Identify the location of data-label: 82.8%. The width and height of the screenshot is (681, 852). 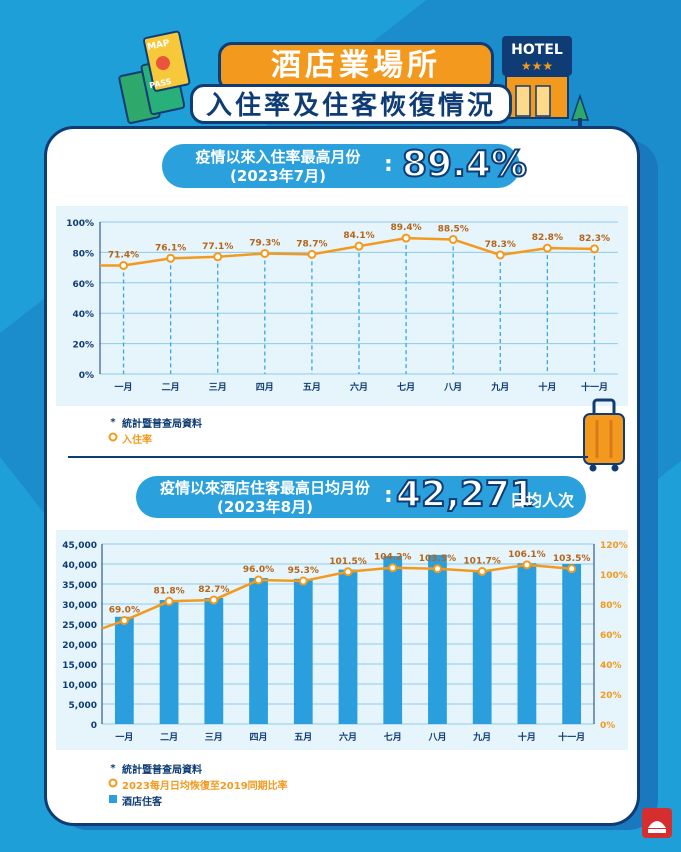
(547, 238).